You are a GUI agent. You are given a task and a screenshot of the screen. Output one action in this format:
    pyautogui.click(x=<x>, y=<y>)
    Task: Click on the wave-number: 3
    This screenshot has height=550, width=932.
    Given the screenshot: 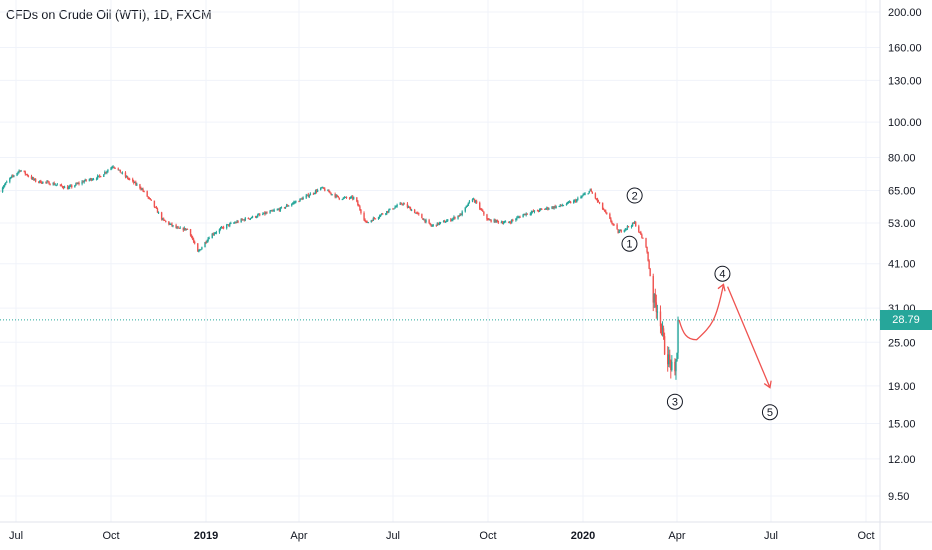 What is the action you would take?
    pyautogui.click(x=675, y=403)
    